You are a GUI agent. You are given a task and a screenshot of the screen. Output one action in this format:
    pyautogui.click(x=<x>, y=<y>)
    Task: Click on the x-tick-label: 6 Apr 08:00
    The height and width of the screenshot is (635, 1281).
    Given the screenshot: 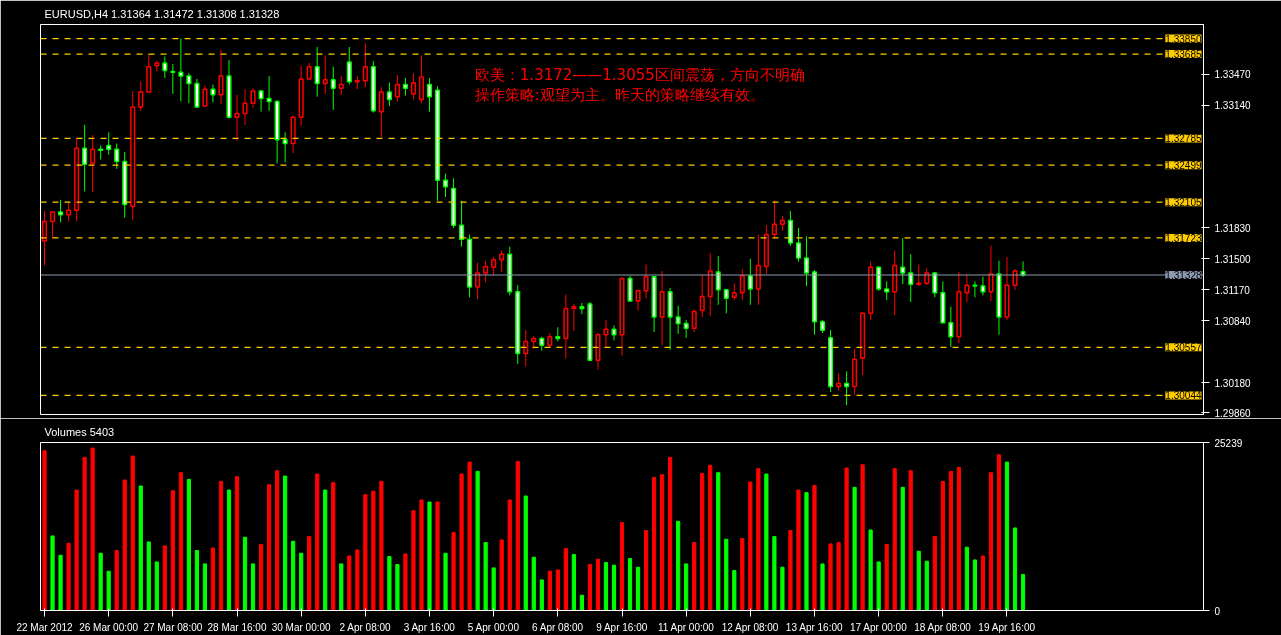 What is the action you would take?
    pyautogui.click(x=557, y=627)
    